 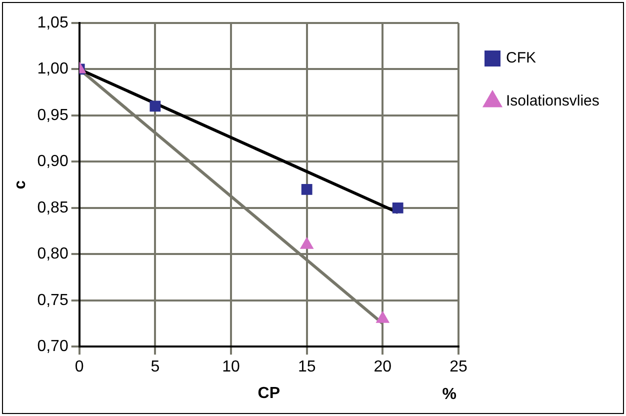 What do you see at coordinates (231, 367) in the screenshot?
I see `x-tick-label: 10` at bounding box center [231, 367].